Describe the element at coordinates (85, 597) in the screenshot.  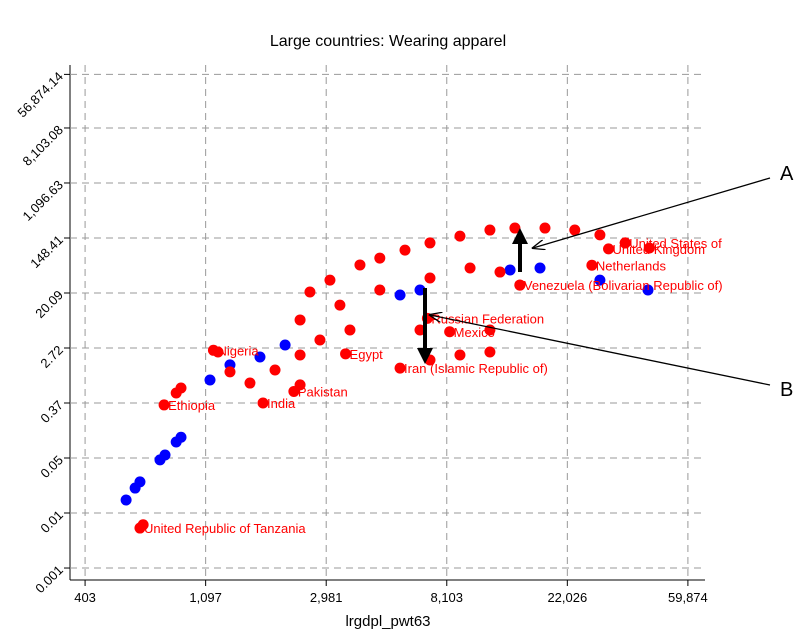
I see `x-tick-label: 403` at that location.